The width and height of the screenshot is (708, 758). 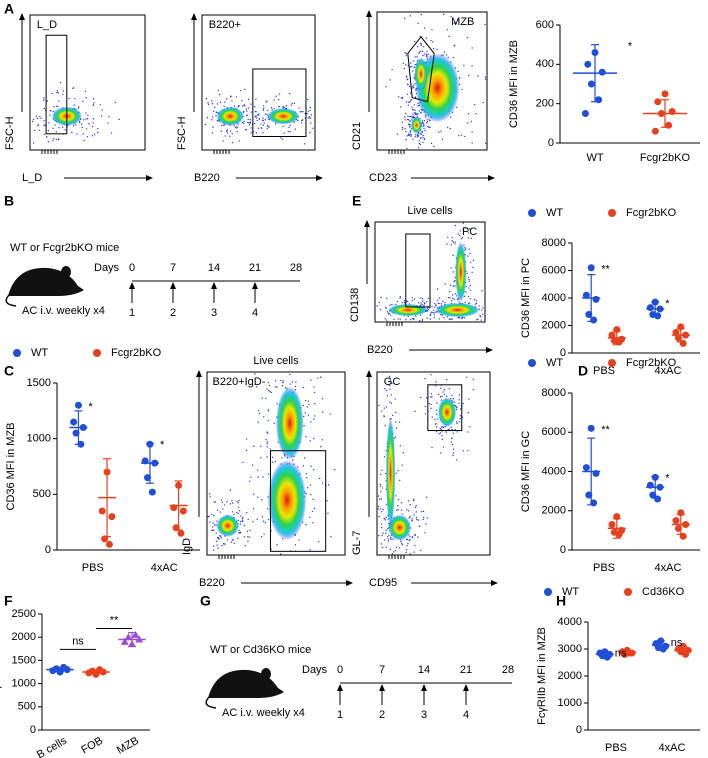 What do you see at coordinates (545, 104) in the screenshot?
I see `y-tick-label: 200` at bounding box center [545, 104].